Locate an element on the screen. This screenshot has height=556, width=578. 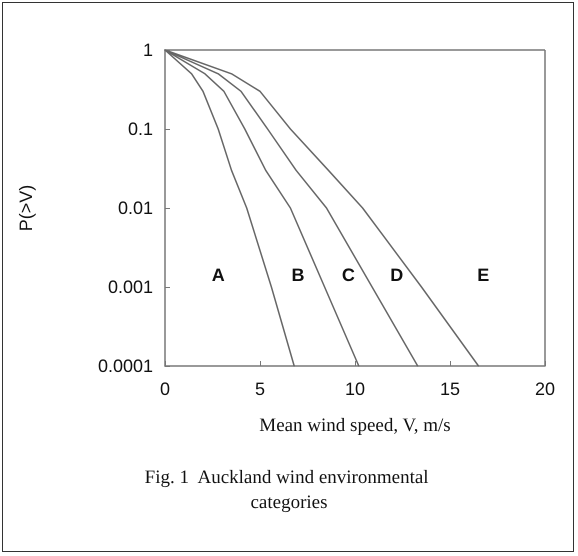
annotation: E is located at coordinates (483, 275).